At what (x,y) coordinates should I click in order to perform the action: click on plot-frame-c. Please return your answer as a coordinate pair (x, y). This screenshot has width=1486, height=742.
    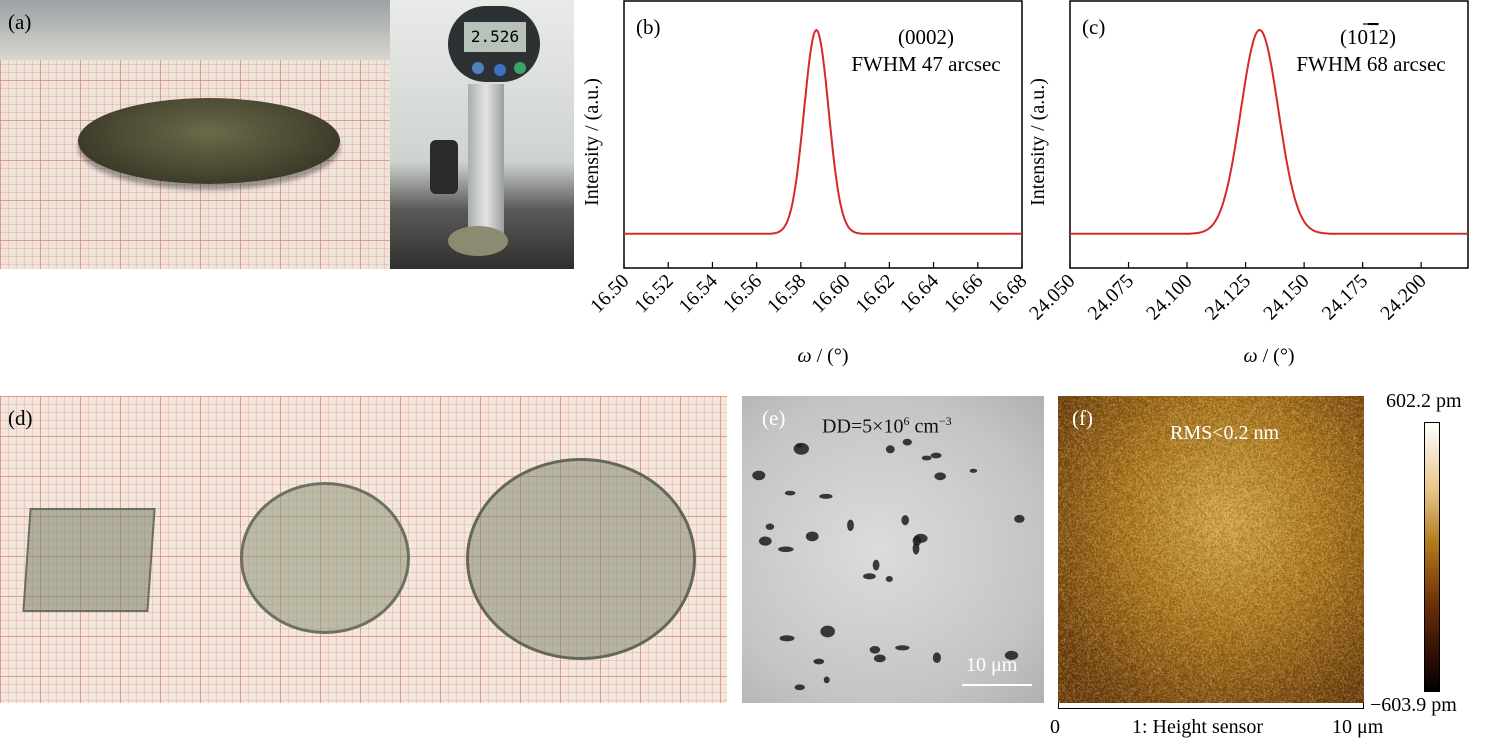
    Looking at the image, I should click on (1269, 134).